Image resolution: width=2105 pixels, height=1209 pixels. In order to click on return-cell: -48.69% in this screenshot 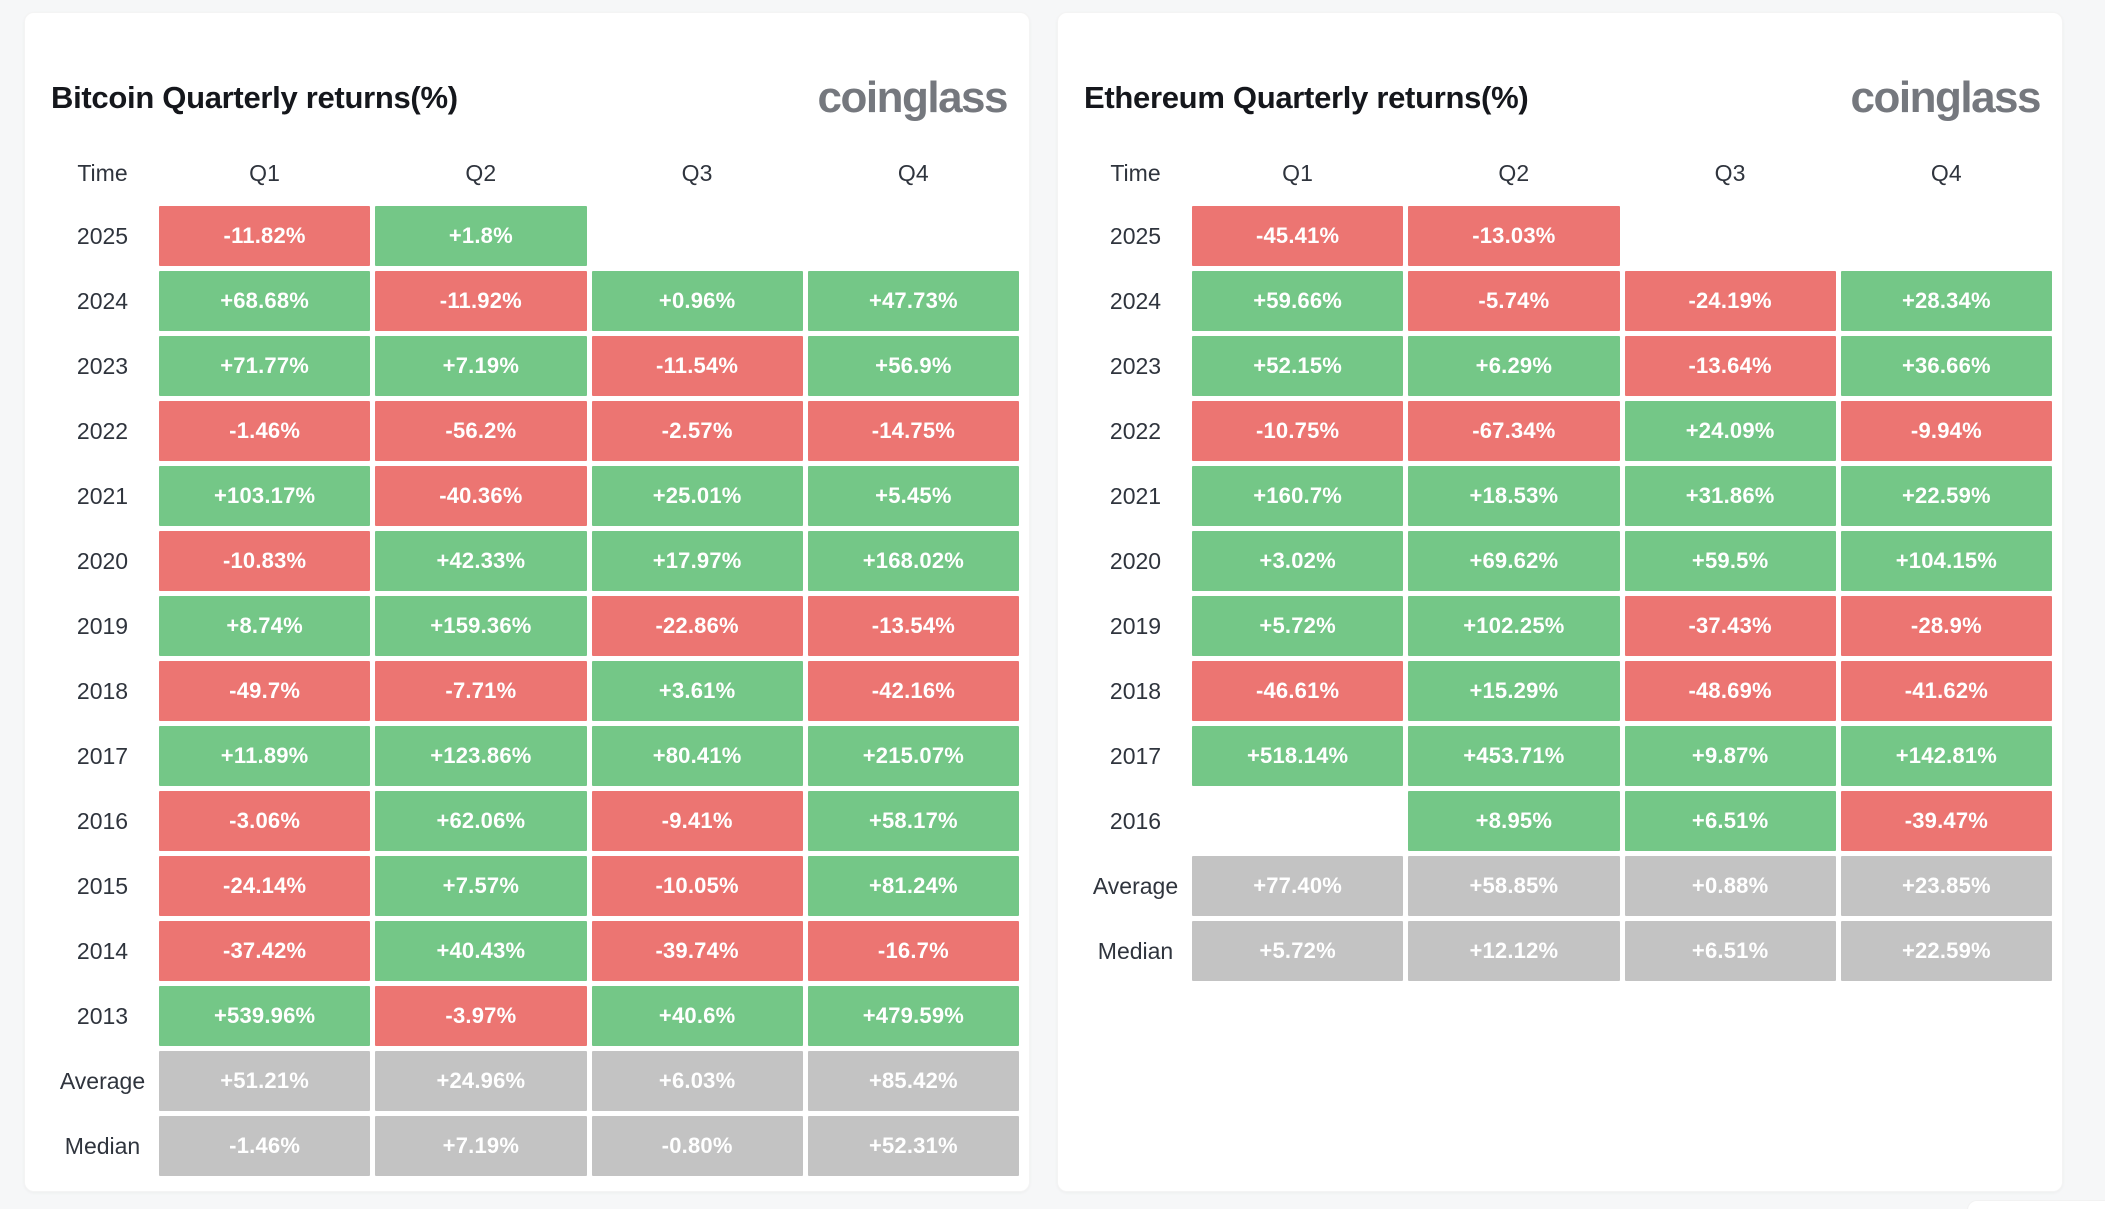, I will do `click(1730, 691)`.